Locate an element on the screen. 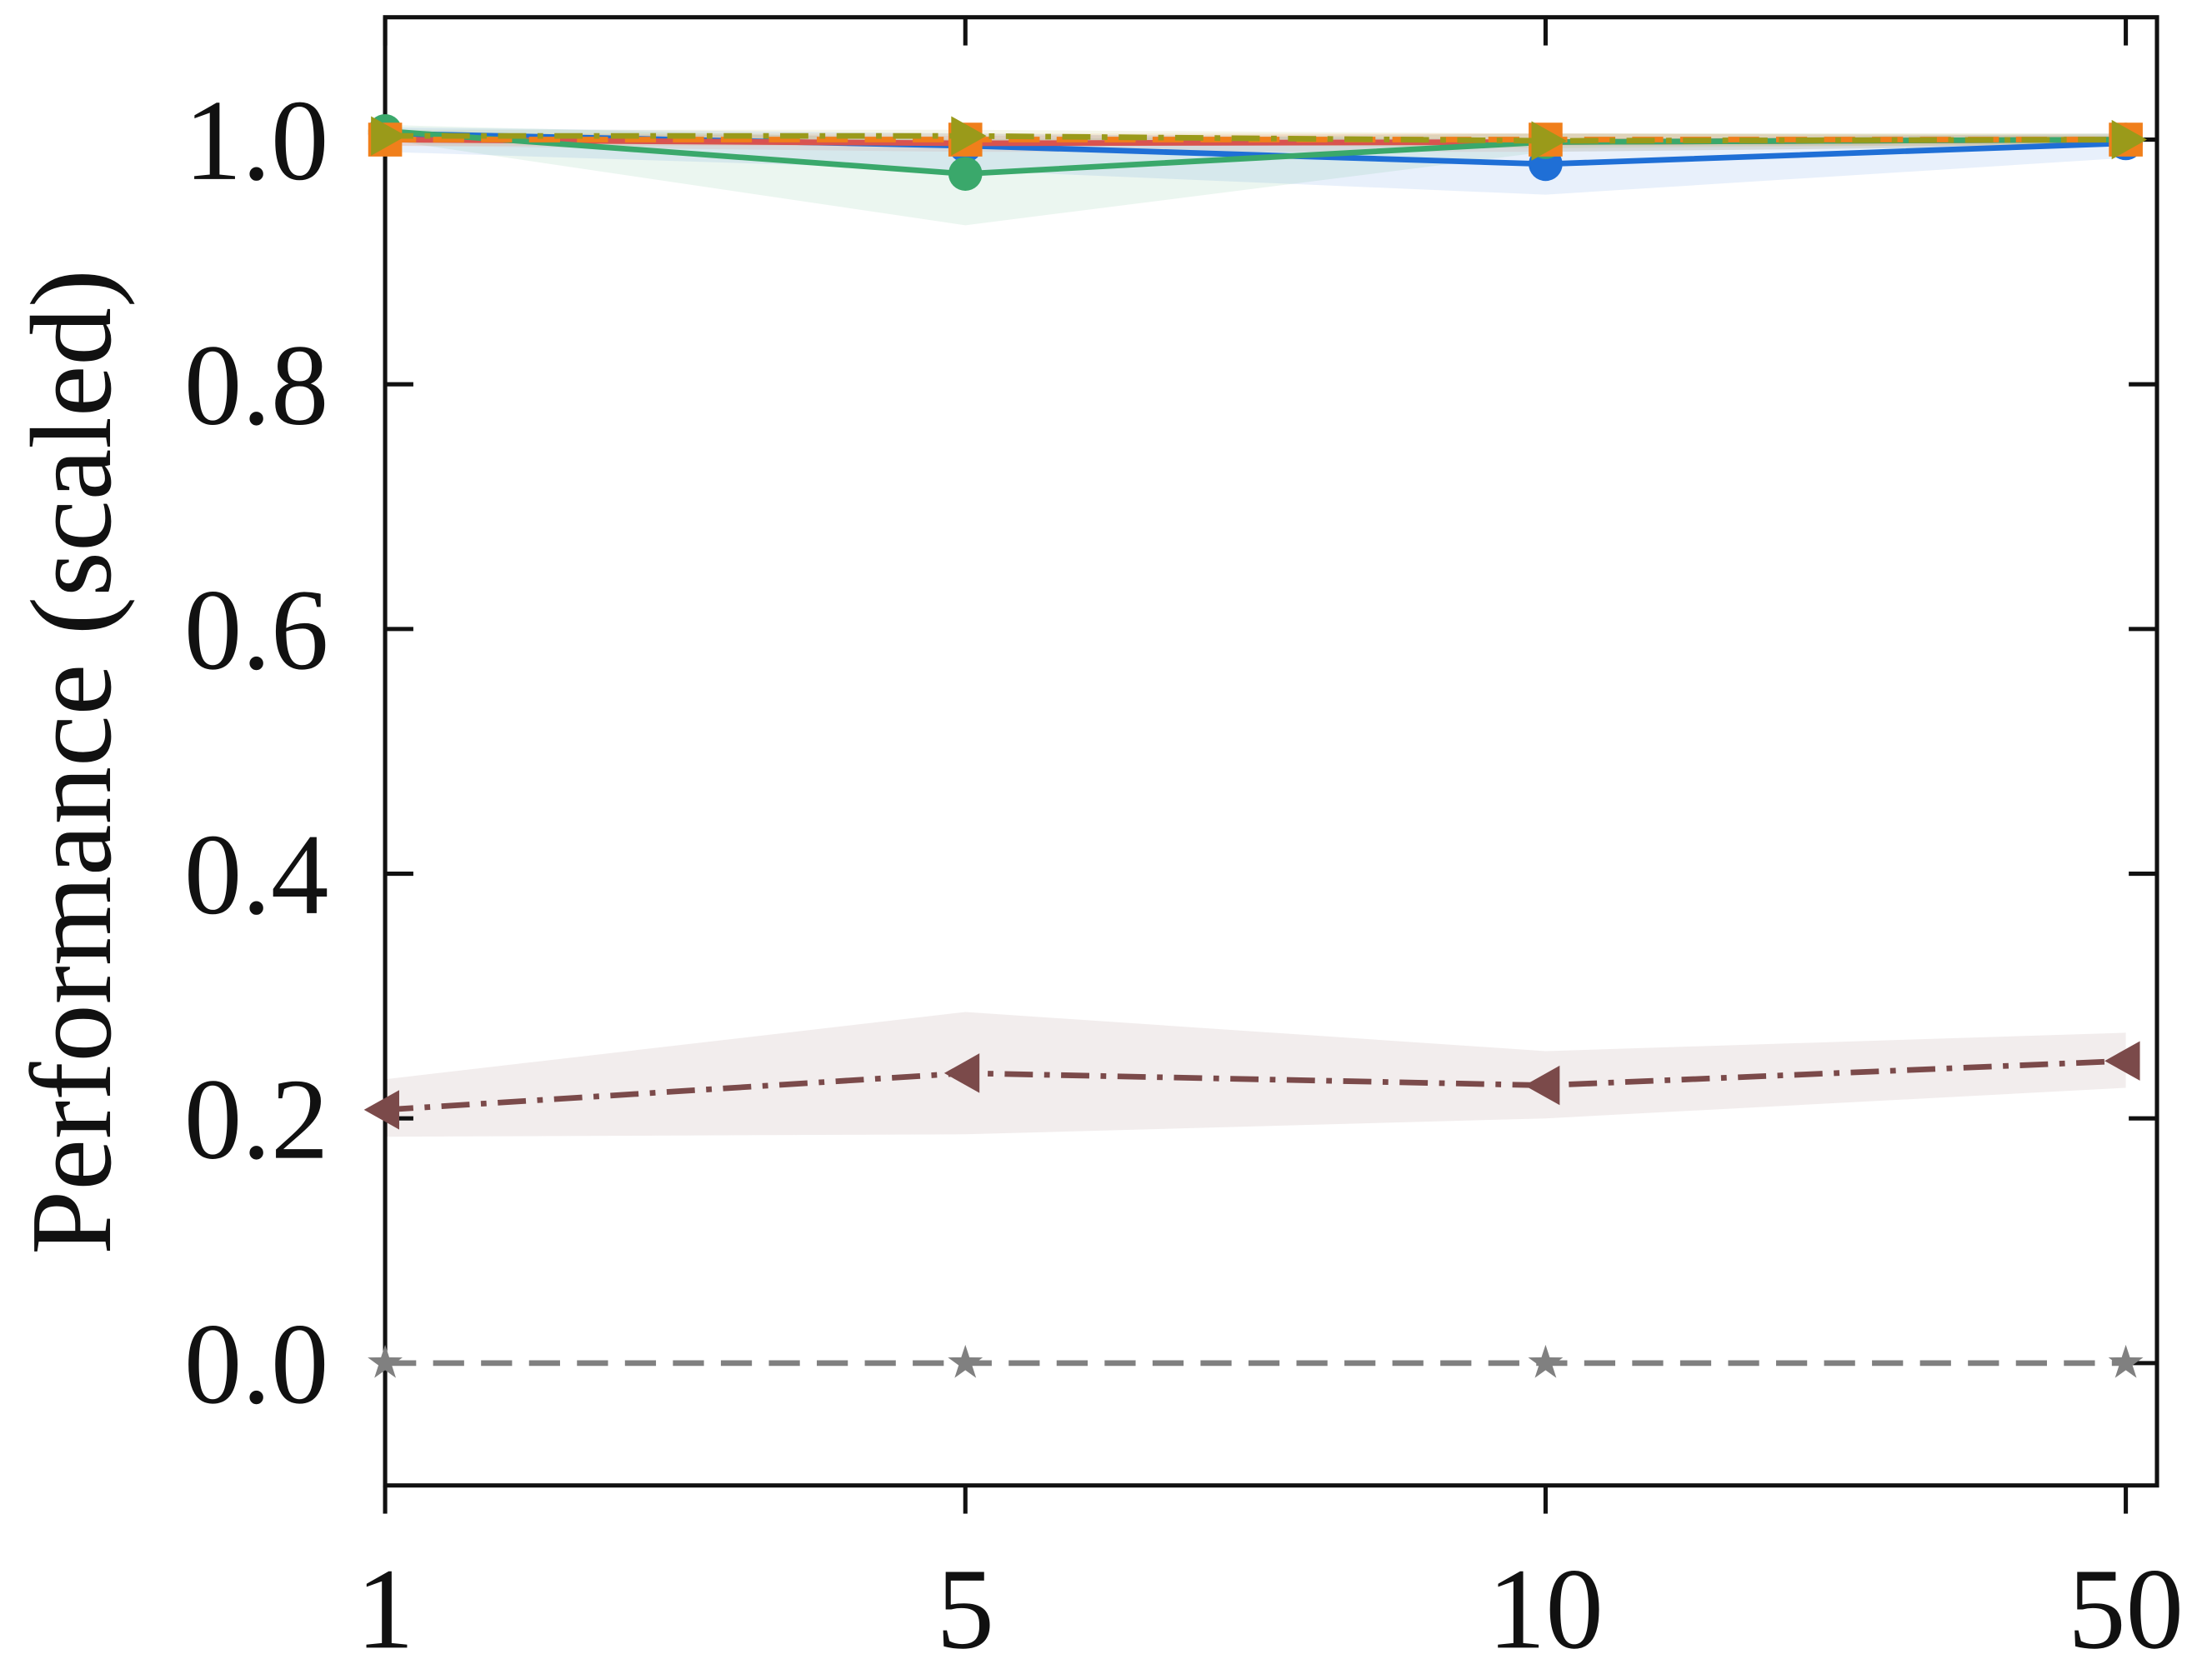 This screenshot has height=1679, width=2212. y-tick-label: 0.8 is located at coordinates (256, 386).